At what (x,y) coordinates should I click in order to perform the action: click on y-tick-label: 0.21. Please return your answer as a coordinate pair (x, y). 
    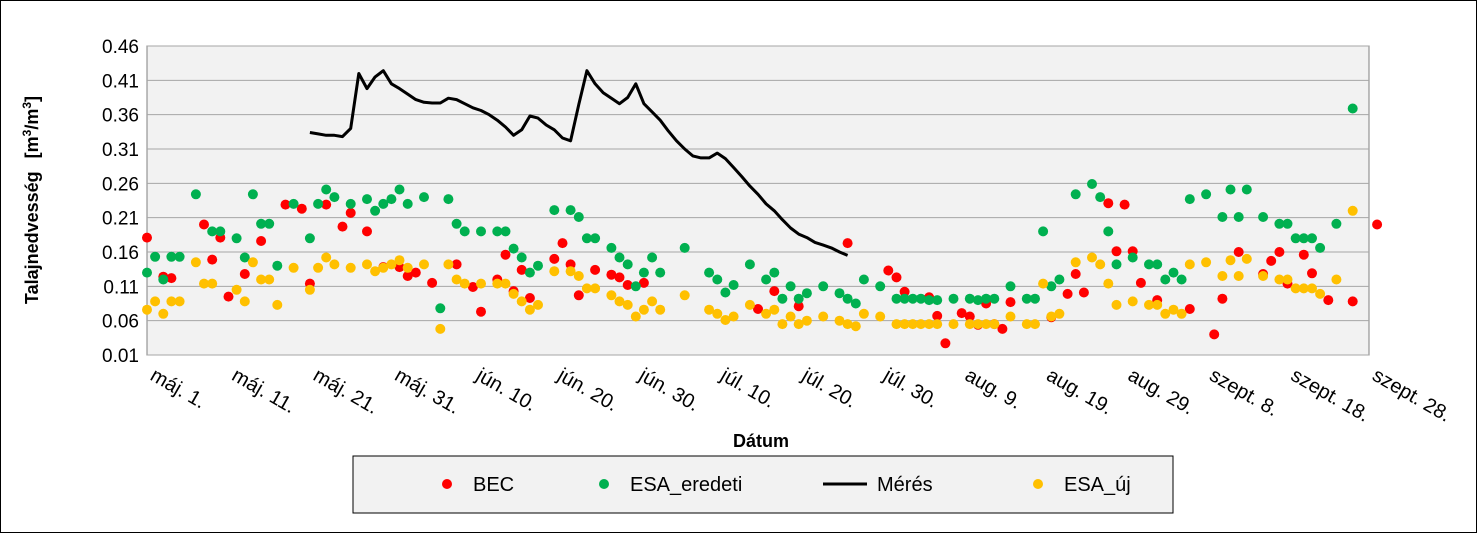
    Looking at the image, I should click on (120, 219).